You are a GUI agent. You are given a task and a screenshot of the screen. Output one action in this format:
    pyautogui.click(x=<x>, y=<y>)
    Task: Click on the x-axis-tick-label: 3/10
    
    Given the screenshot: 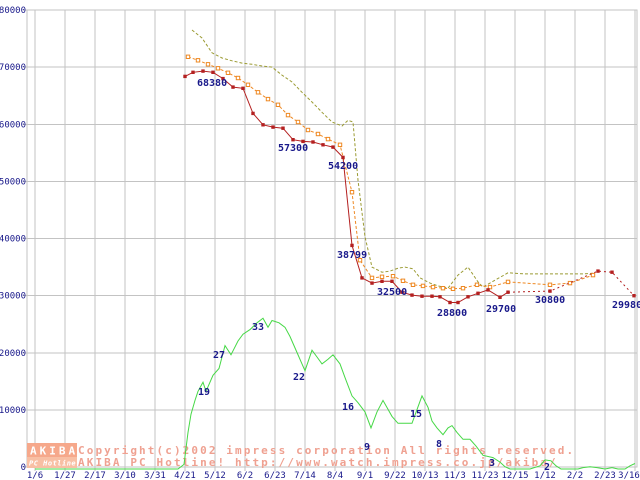 What is the action you would take?
    pyautogui.click(x=125, y=475)
    